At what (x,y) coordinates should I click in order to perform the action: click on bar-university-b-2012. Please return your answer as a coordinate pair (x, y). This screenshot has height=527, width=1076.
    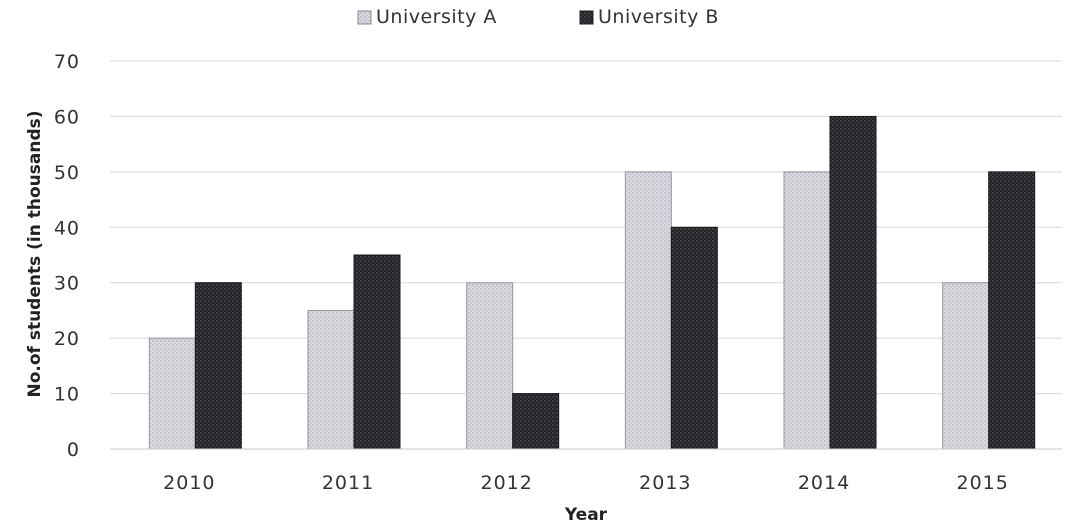
    Looking at the image, I should click on (536, 421).